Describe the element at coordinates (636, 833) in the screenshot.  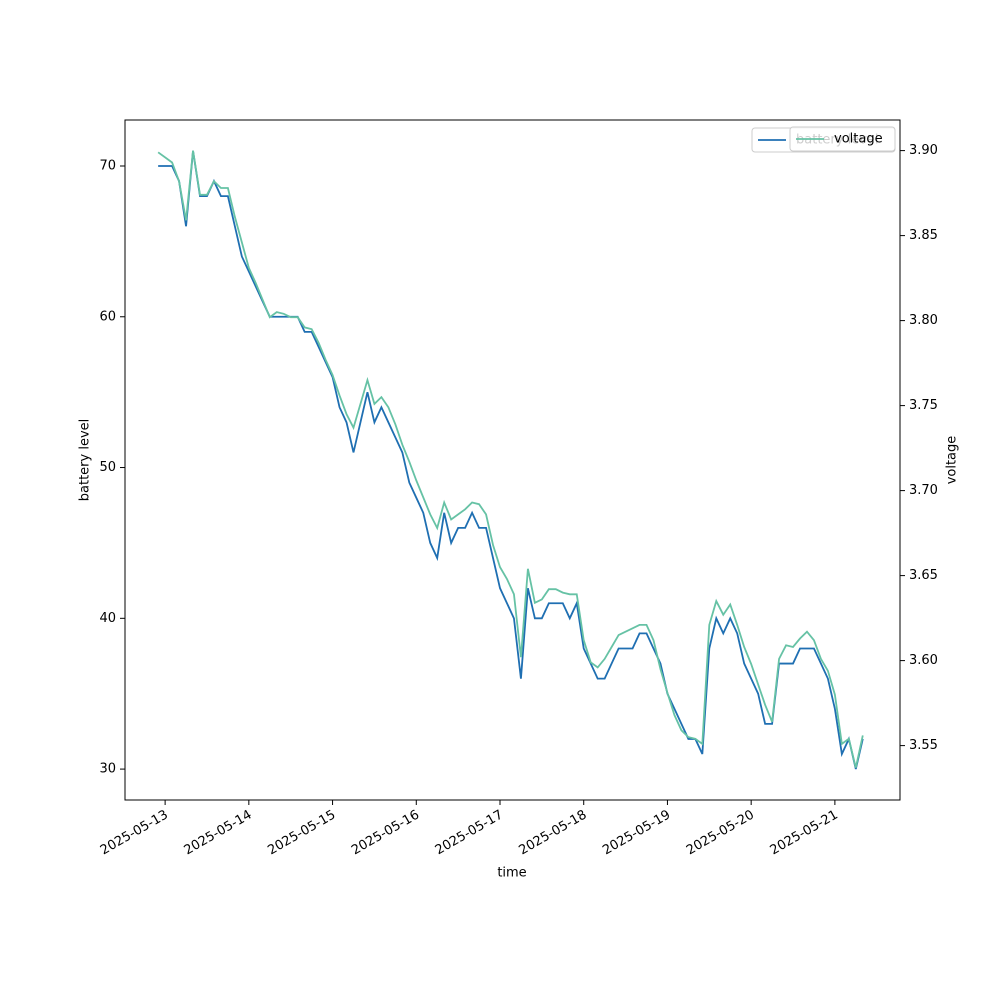
I see `x-tick-label: 2025-05-19` at that location.